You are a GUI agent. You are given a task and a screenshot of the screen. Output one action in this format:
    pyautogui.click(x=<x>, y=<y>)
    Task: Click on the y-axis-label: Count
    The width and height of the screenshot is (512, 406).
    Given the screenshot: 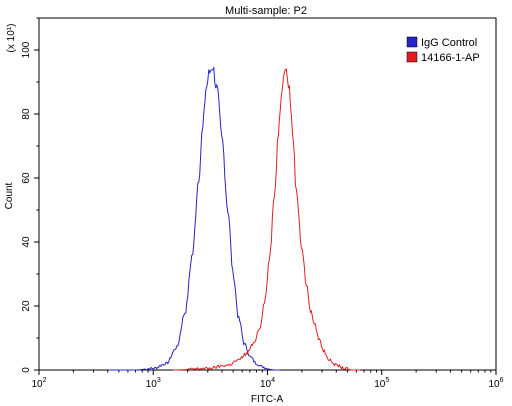 What is the action you would take?
    pyautogui.click(x=9, y=195)
    